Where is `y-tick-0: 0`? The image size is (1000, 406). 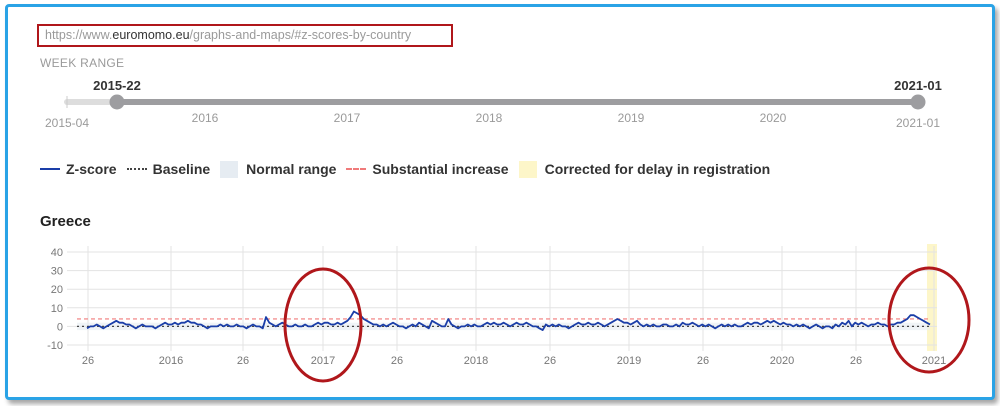
y-tick-0: 0 is located at coordinates (60, 327).